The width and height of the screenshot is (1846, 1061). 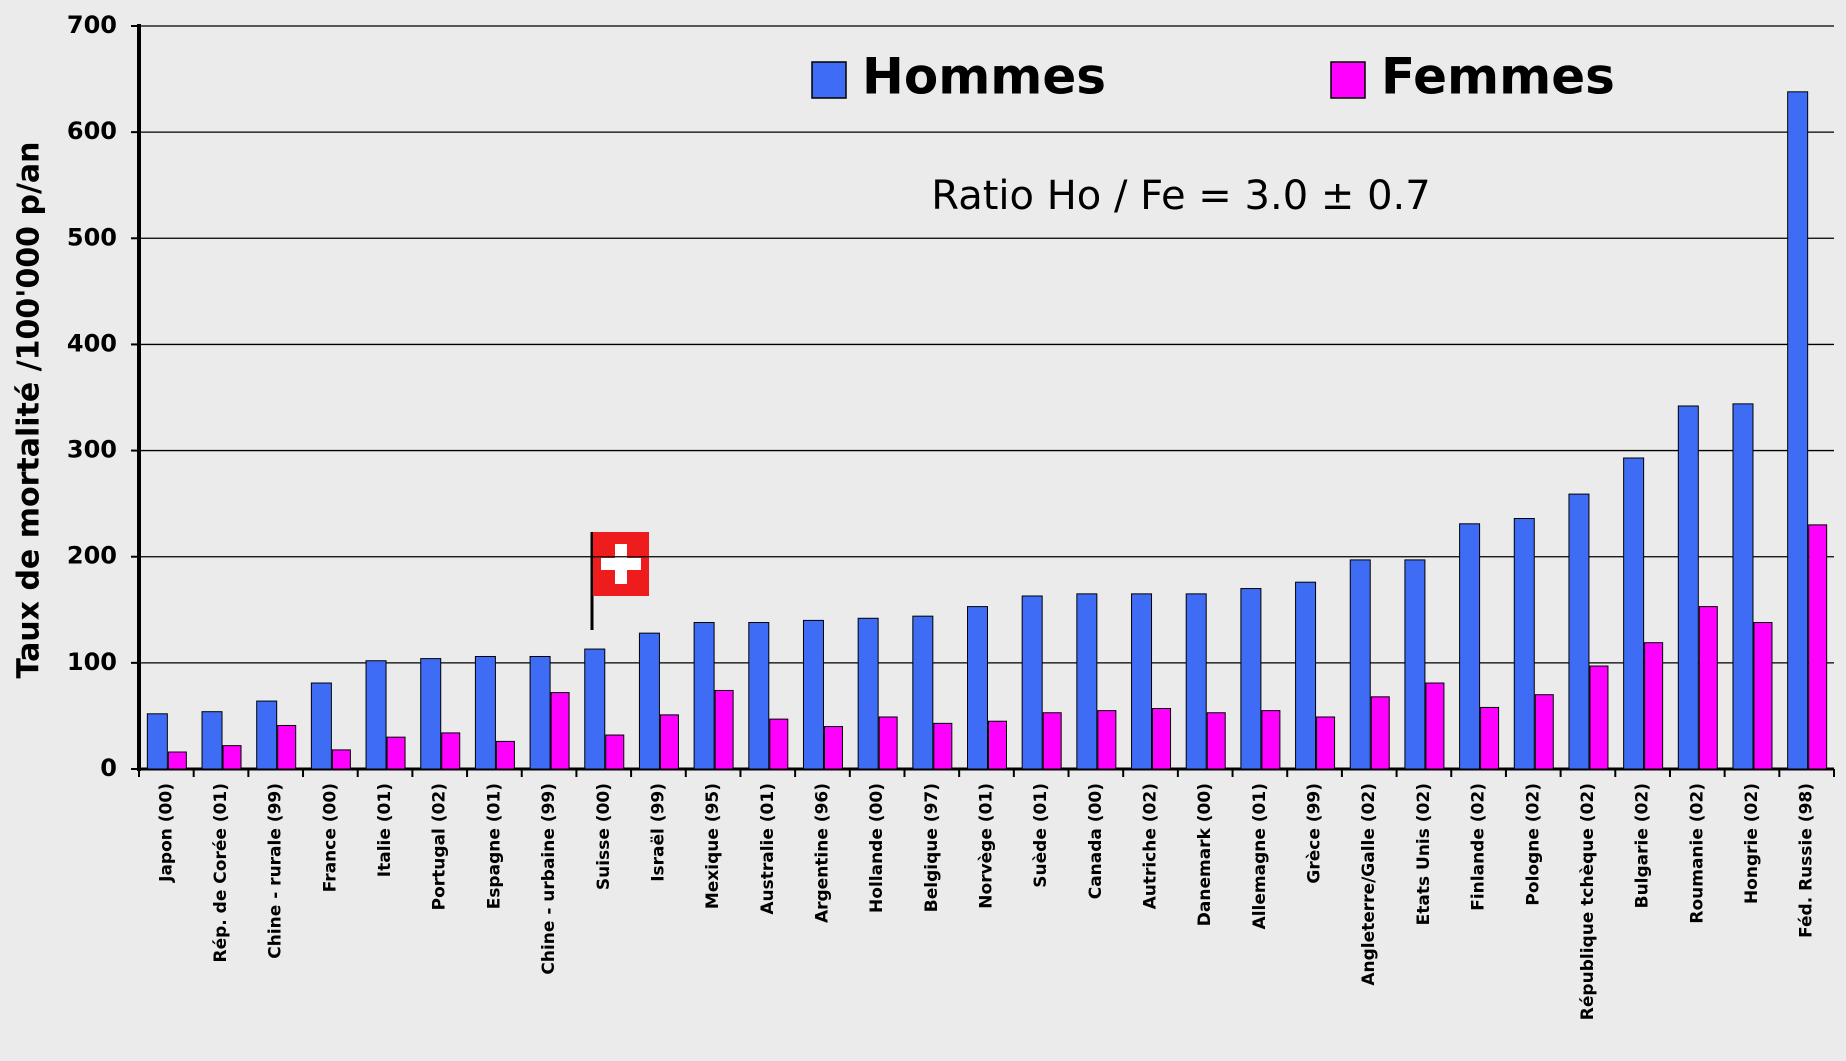 What do you see at coordinates (932, 847) in the screenshot?
I see `x-tick-label: Belgique (97)` at bounding box center [932, 847].